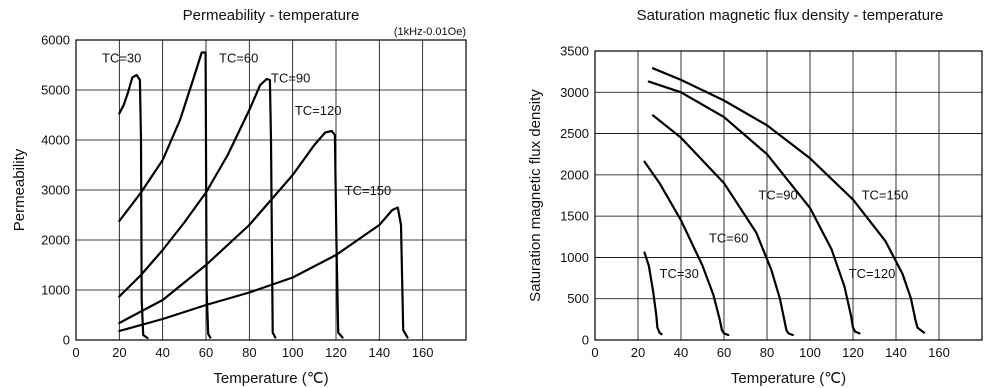 This screenshot has height=388, width=984. I want to click on y-tick-label: 2500, so click(574, 133).